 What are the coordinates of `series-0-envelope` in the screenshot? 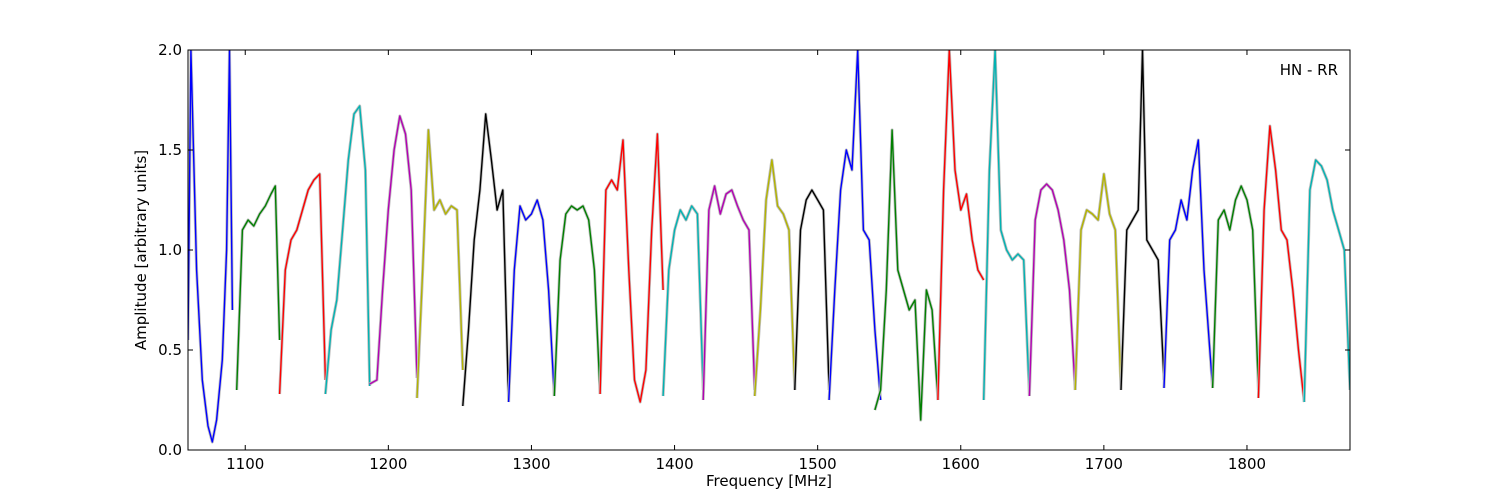 It's located at (211, 247).